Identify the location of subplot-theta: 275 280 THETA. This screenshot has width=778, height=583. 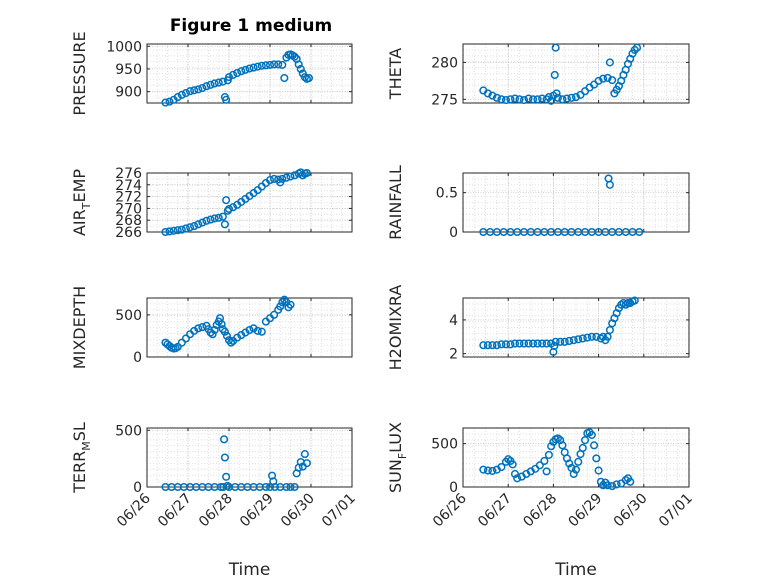
(538, 75).